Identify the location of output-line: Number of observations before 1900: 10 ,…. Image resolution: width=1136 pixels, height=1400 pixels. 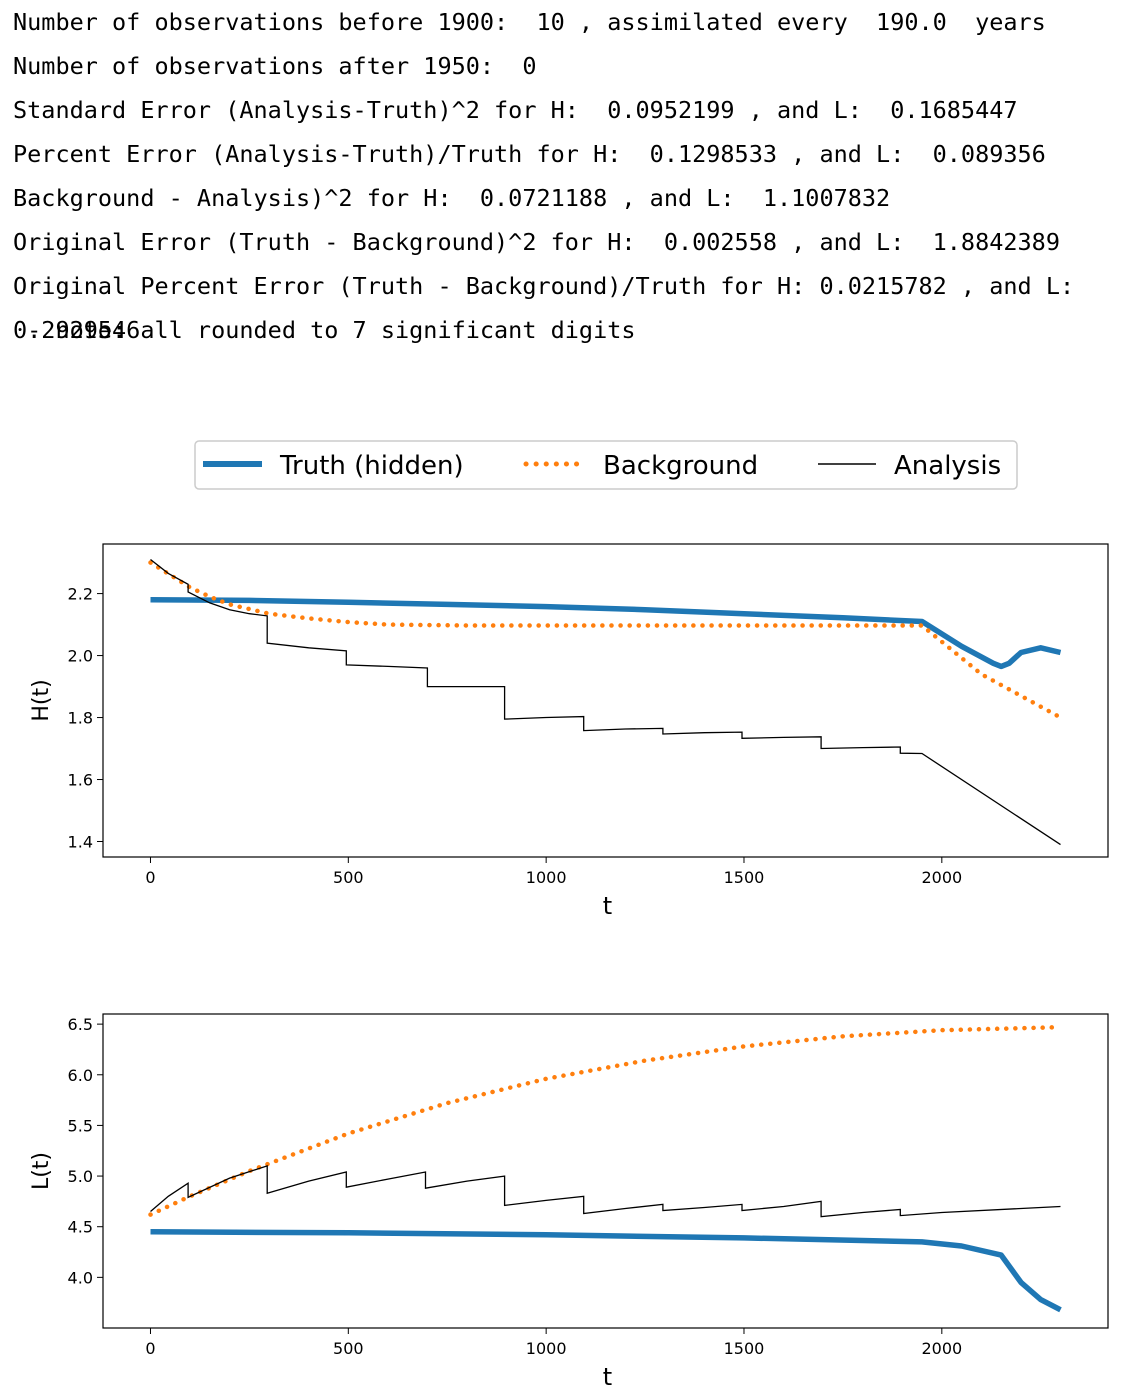
(529, 22).